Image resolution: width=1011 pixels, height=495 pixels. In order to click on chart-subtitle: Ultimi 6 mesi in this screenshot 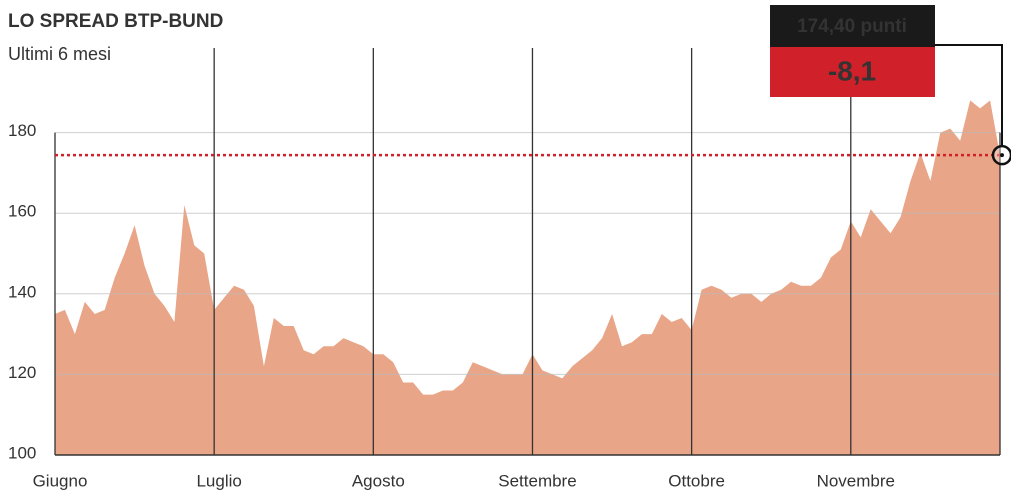, I will do `click(59, 54)`.